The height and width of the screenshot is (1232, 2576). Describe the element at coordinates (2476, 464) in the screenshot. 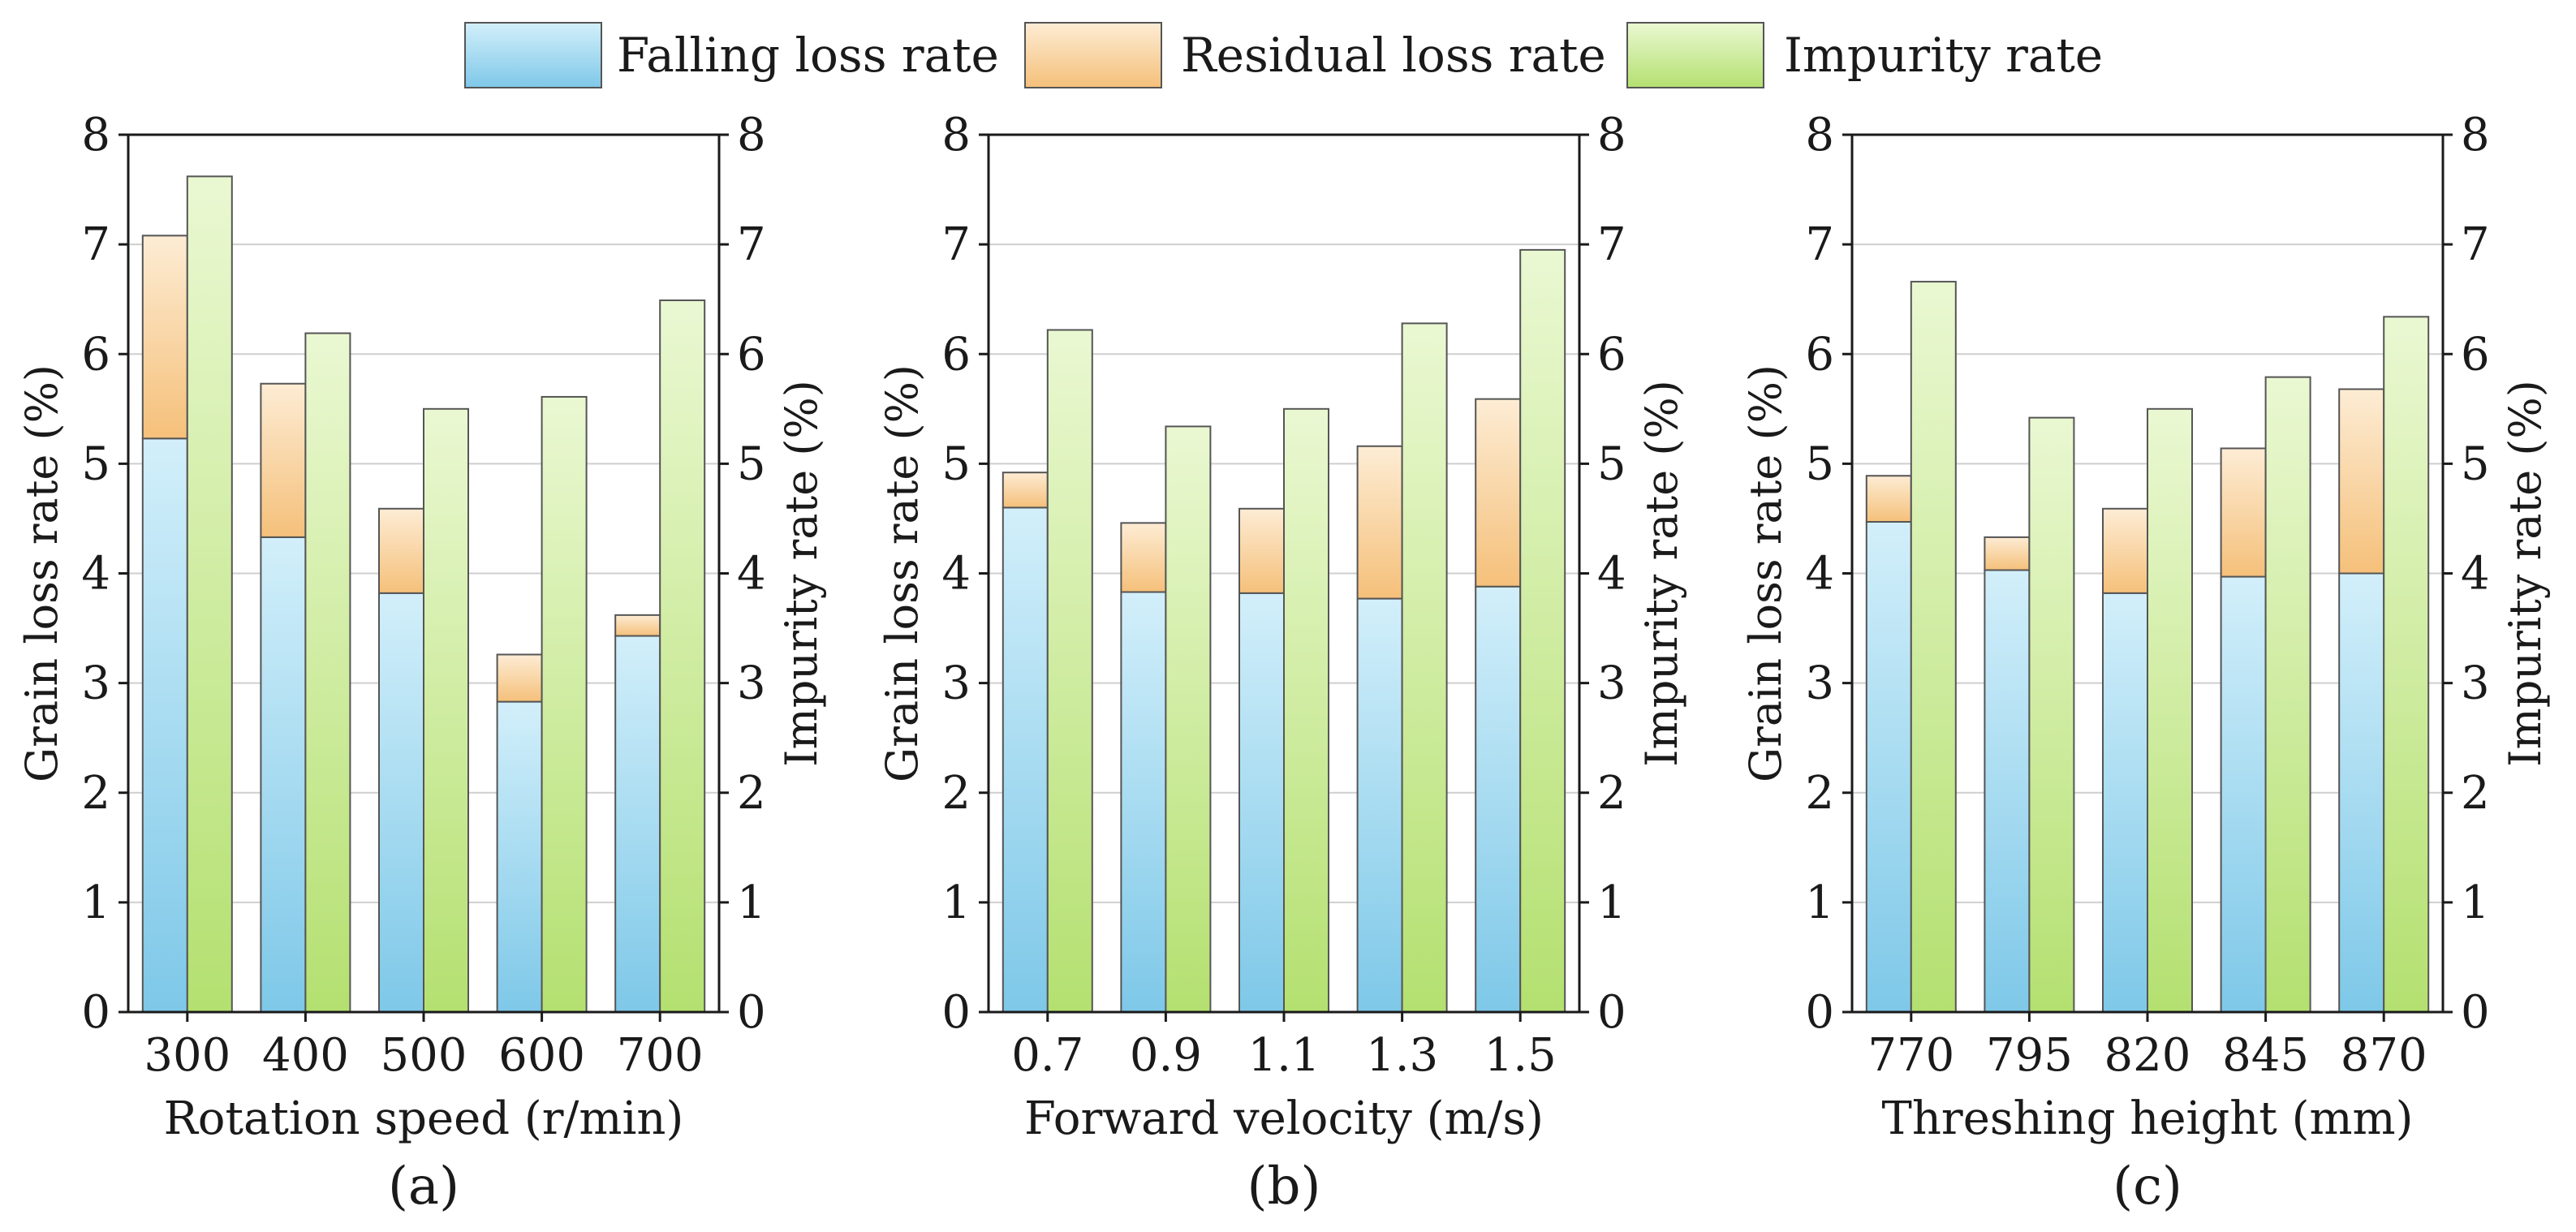

I see `y2-tick-label: 5` at that location.